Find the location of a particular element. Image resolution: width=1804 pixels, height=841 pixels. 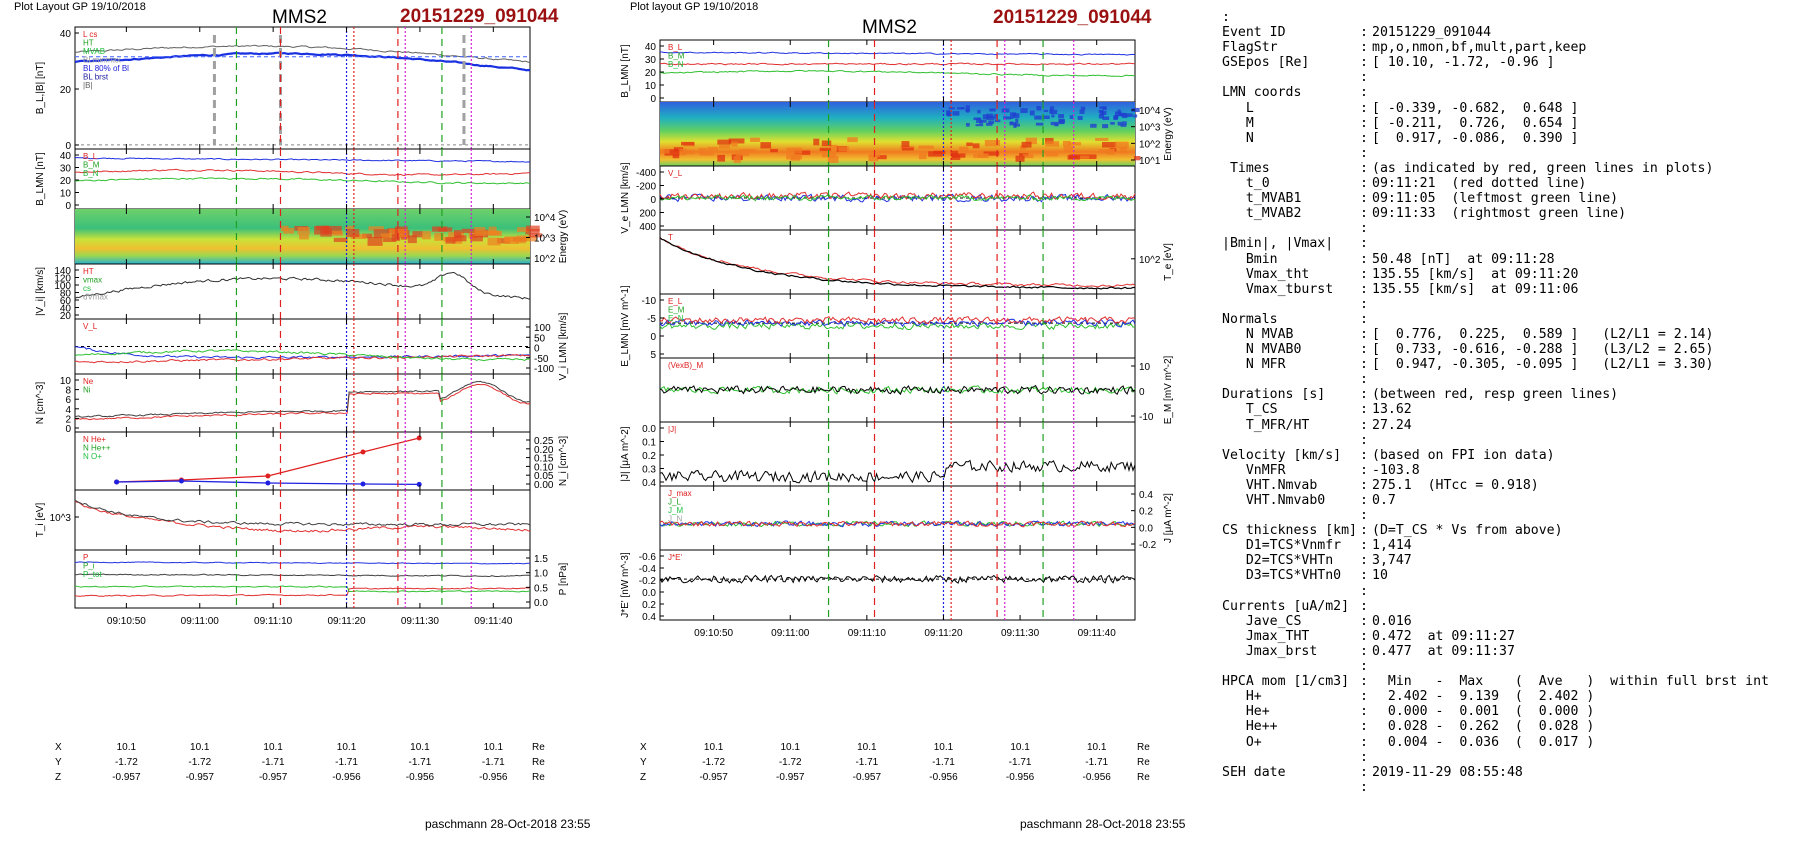

y-tick-label: 0.0 is located at coordinates (649, 429).